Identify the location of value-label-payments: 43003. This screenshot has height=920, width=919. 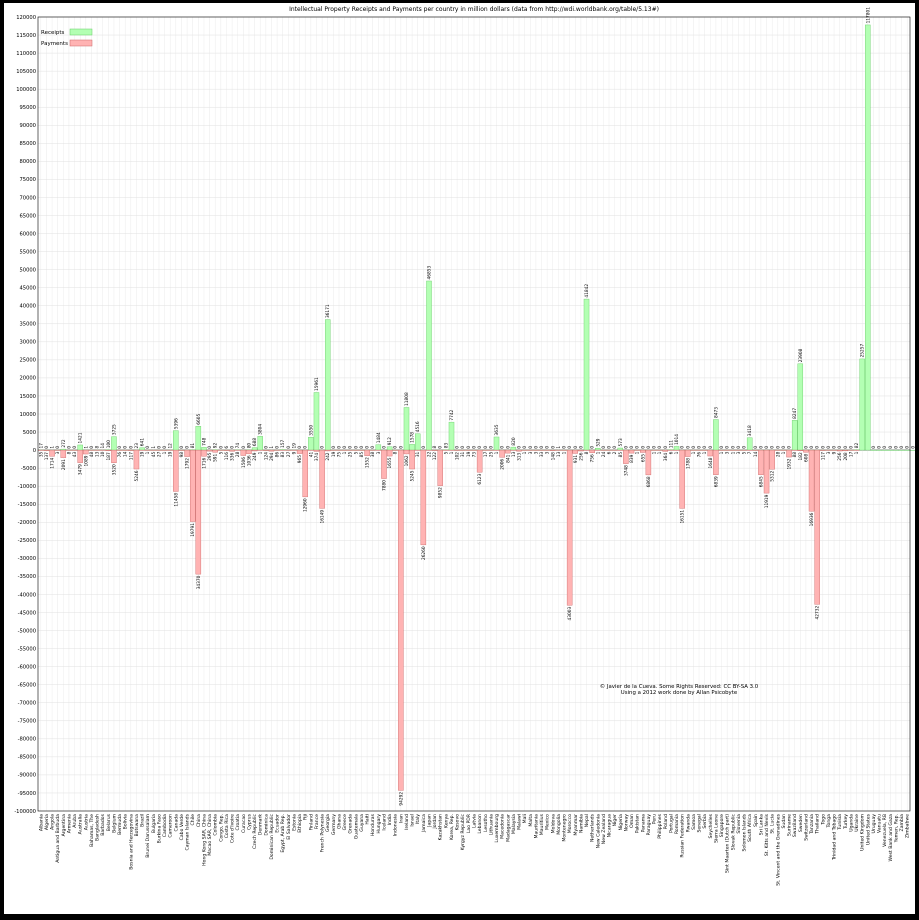
(570, 614).